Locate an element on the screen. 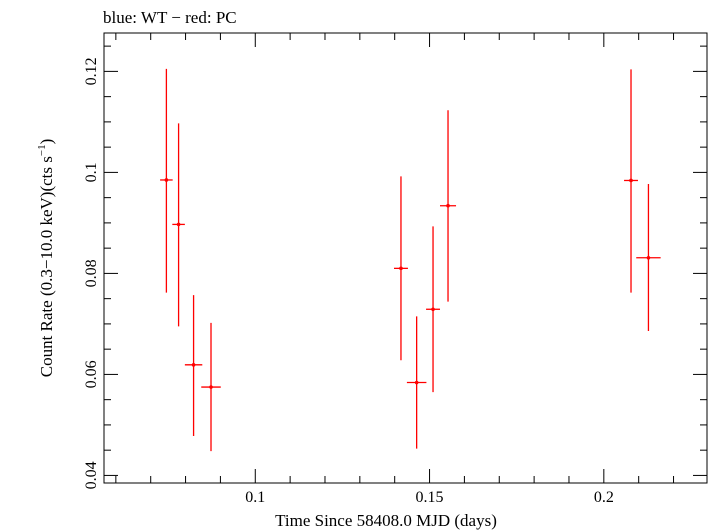  y-tick-label: 0.04 is located at coordinates (91, 475).